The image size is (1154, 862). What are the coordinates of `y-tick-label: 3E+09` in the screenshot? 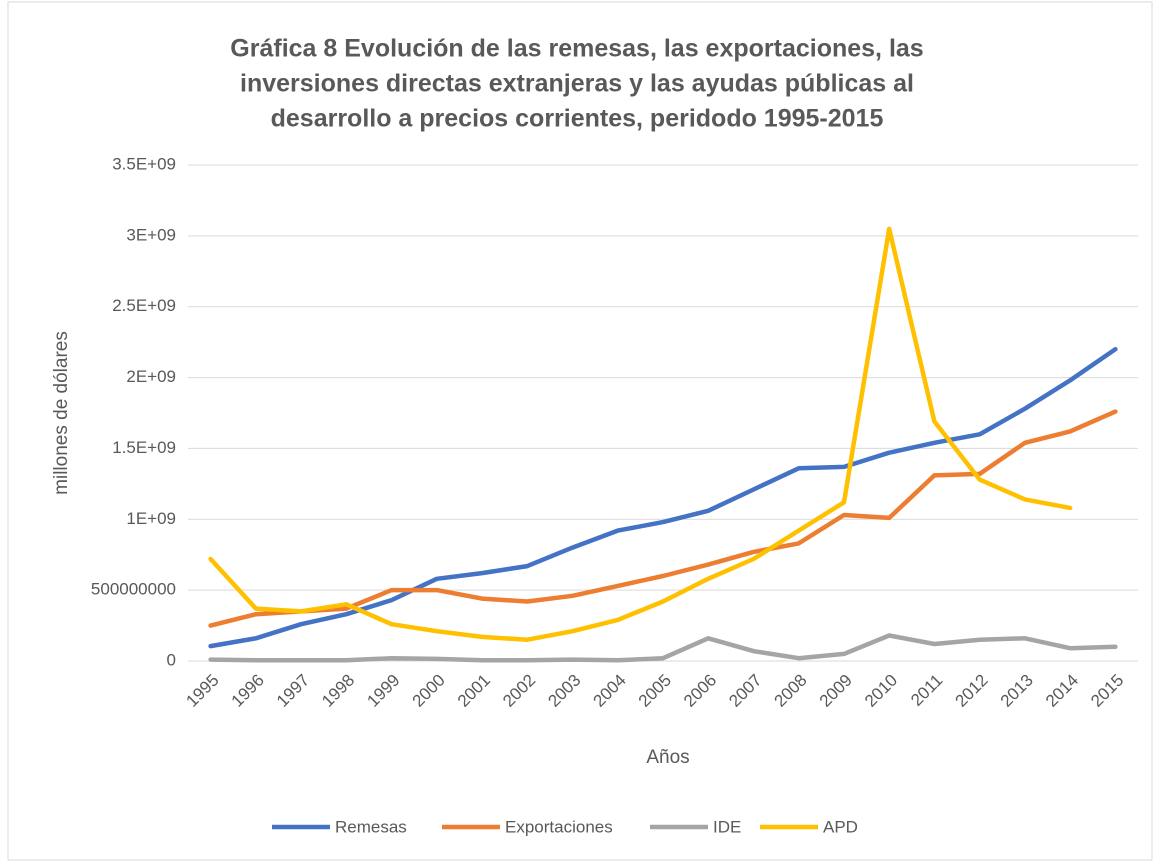 It's located at (151, 234).